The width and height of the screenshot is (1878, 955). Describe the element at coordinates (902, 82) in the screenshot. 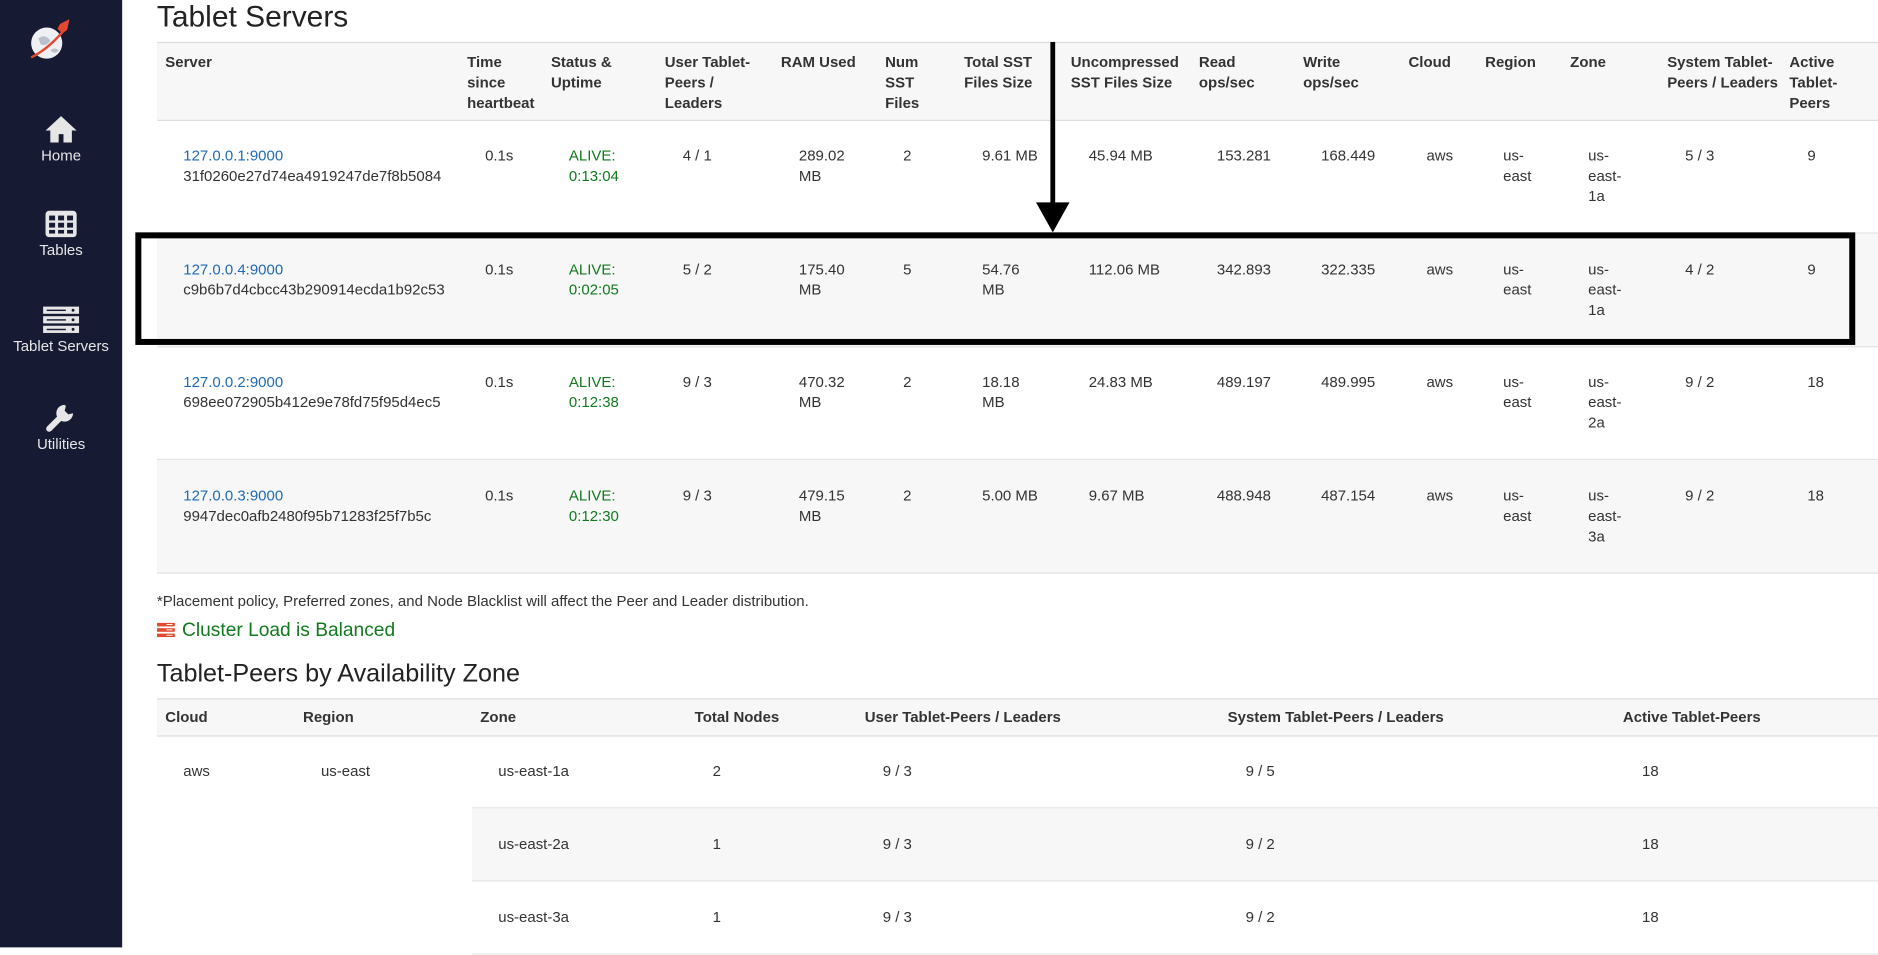

I see `column-header: Num SST Files` at that location.